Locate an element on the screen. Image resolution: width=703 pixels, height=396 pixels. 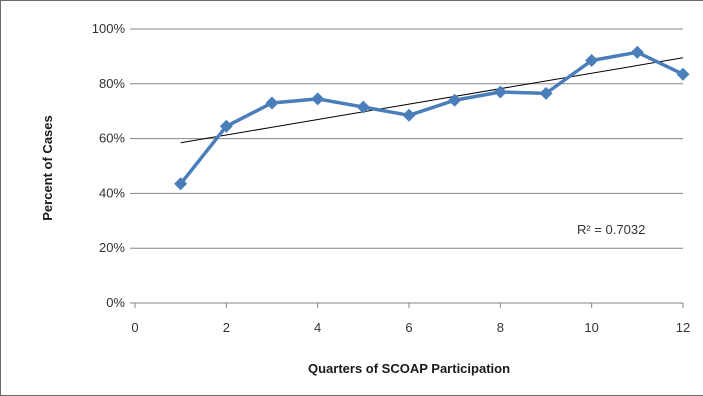
y-tick-label: 60% is located at coordinates (112, 138).